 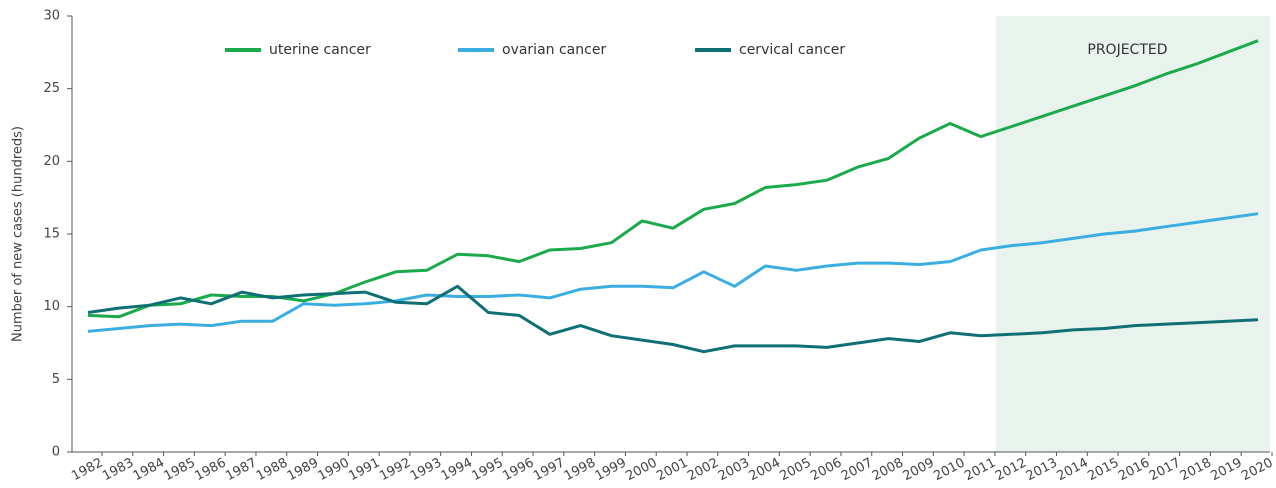 I want to click on x-tick-label: 1998, so click(x=580, y=469).